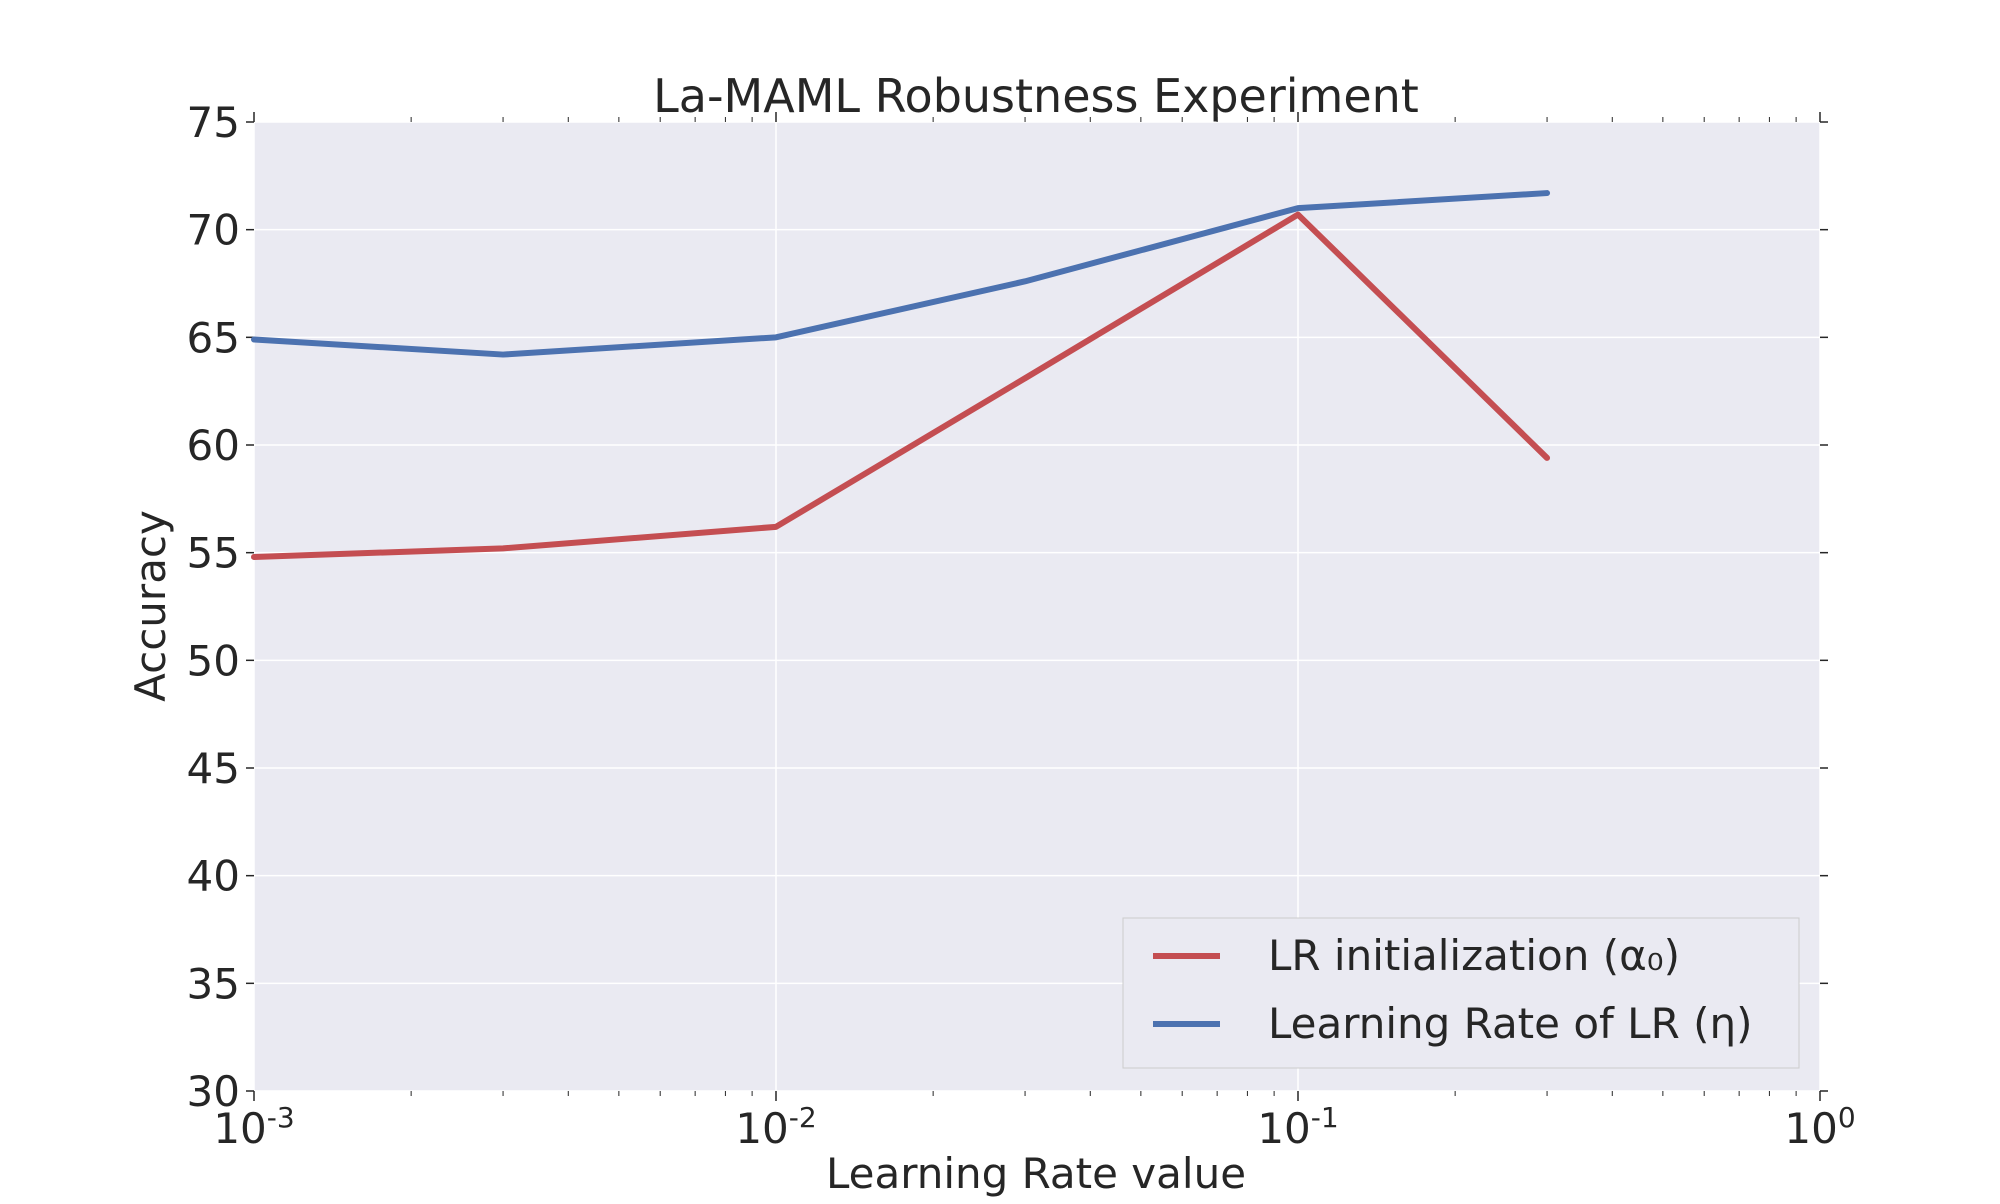 The image size is (2000, 1204). I want to click on y-tick-label: 50, so click(213, 660).